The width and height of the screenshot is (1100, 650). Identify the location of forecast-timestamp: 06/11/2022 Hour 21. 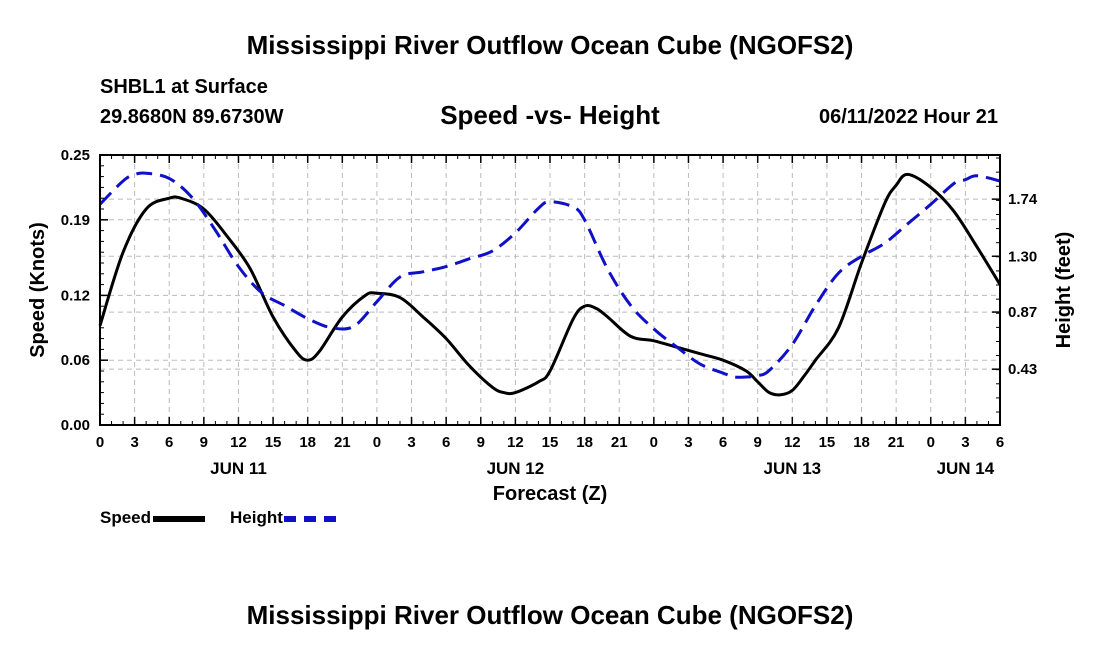
(908, 117).